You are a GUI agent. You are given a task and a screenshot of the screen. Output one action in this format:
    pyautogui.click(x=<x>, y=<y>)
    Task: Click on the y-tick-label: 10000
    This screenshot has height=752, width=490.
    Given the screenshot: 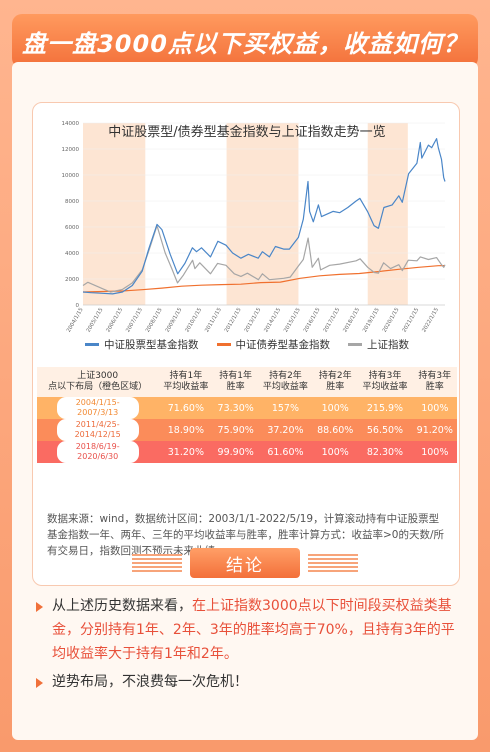 What is the action you would take?
    pyautogui.click(x=71, y=176)
    